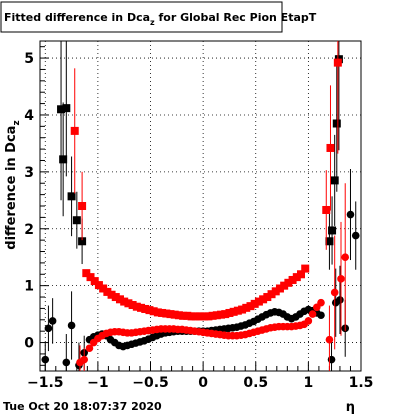 The width and height of the screenshot is (400, 414). I want to click on timestamp: Tue Oct 20 18:07:37 2020, so click(82, 406).